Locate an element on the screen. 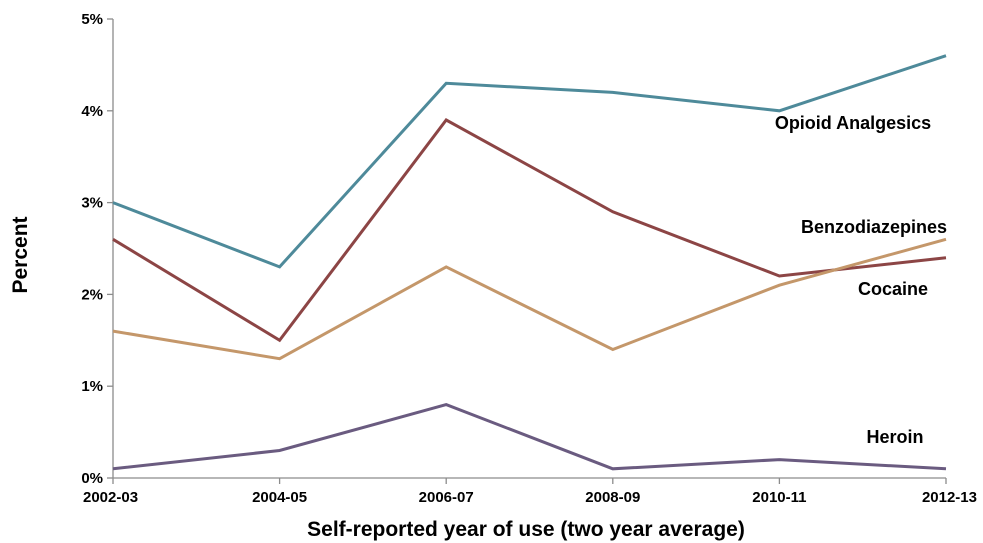  series-label-benzodiazepines: Benzodiazepines is located at coordinates (874, 227).